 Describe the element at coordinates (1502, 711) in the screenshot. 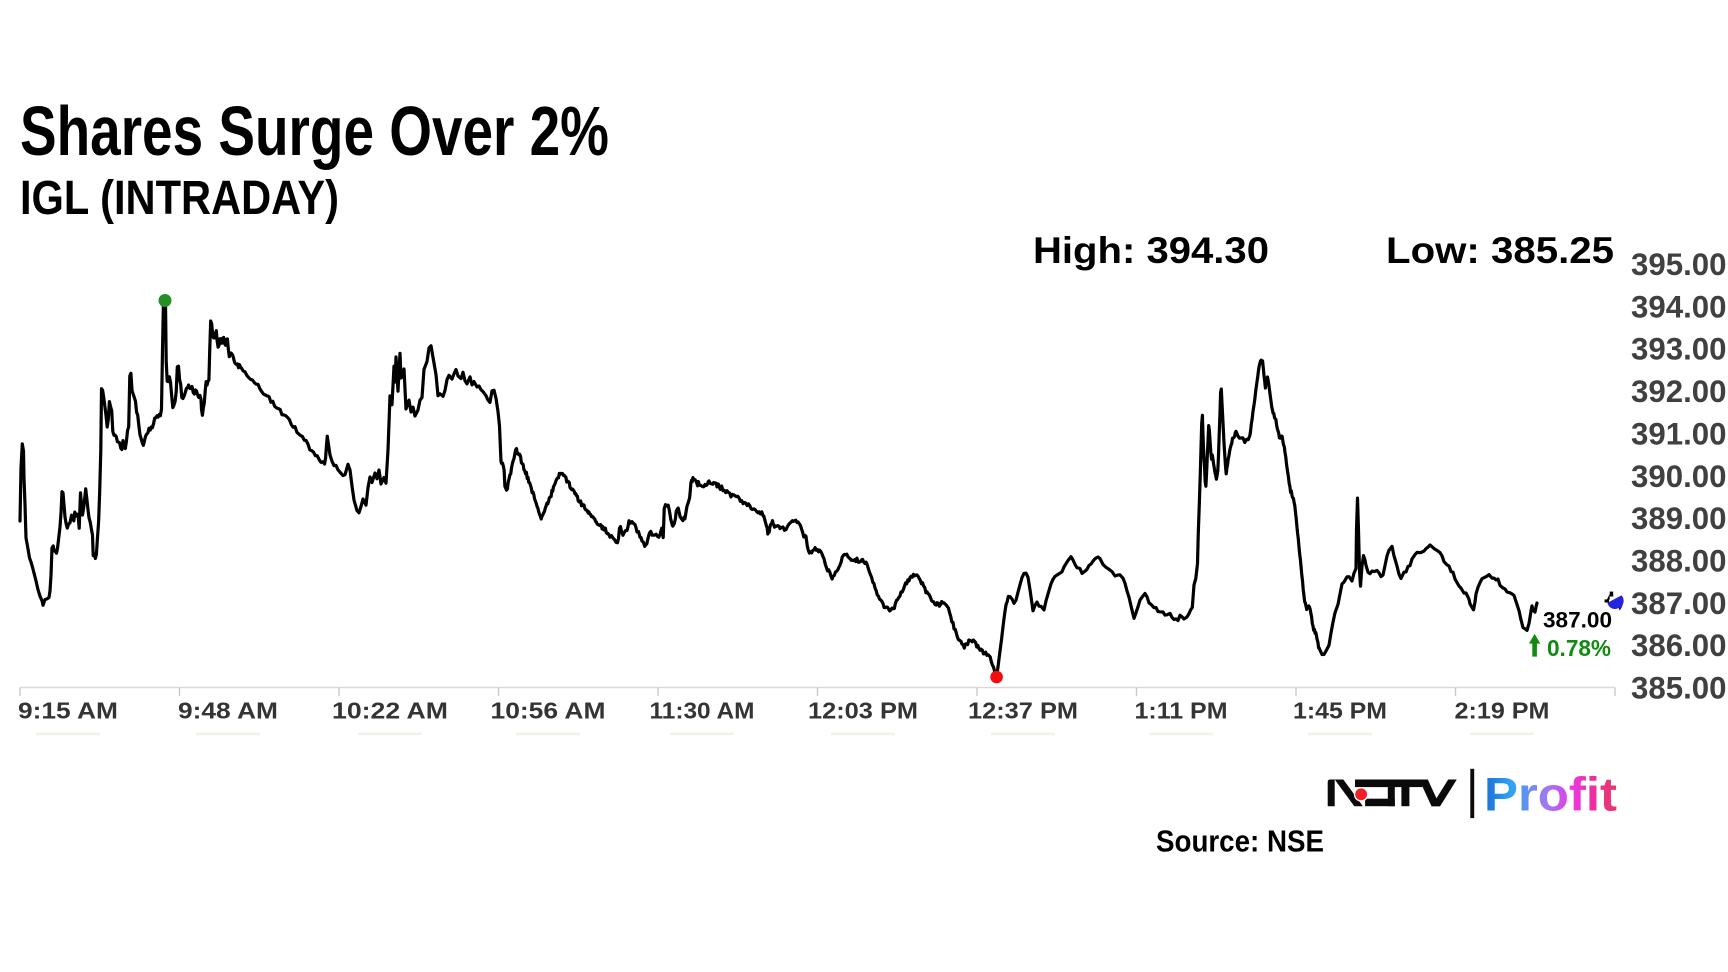

I see `svg-text: 2:19 PM` at that location.